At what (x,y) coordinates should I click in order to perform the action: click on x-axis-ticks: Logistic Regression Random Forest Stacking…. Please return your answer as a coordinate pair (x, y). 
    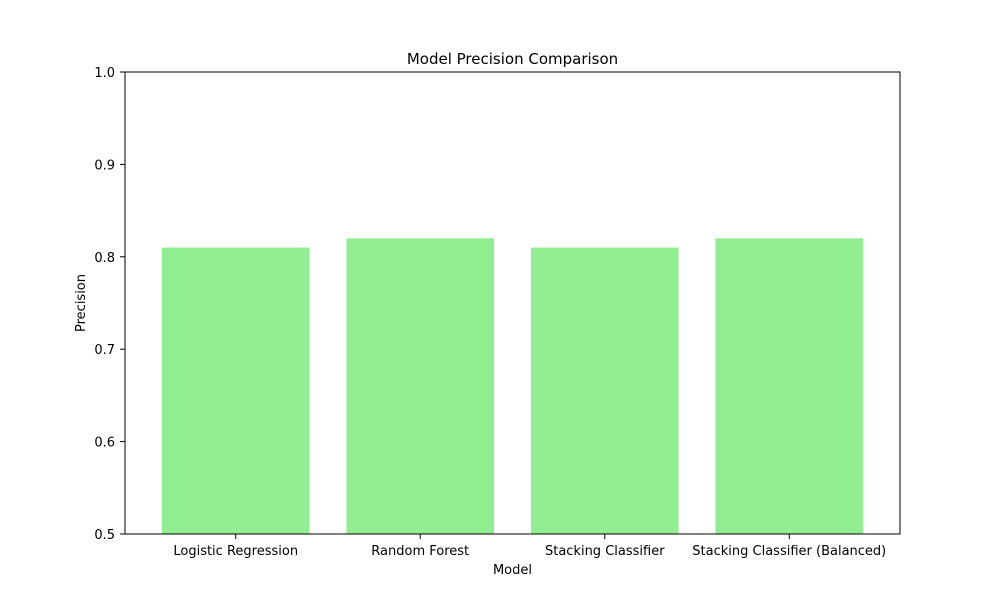
    Looking at the image, I should click on (529, 546).